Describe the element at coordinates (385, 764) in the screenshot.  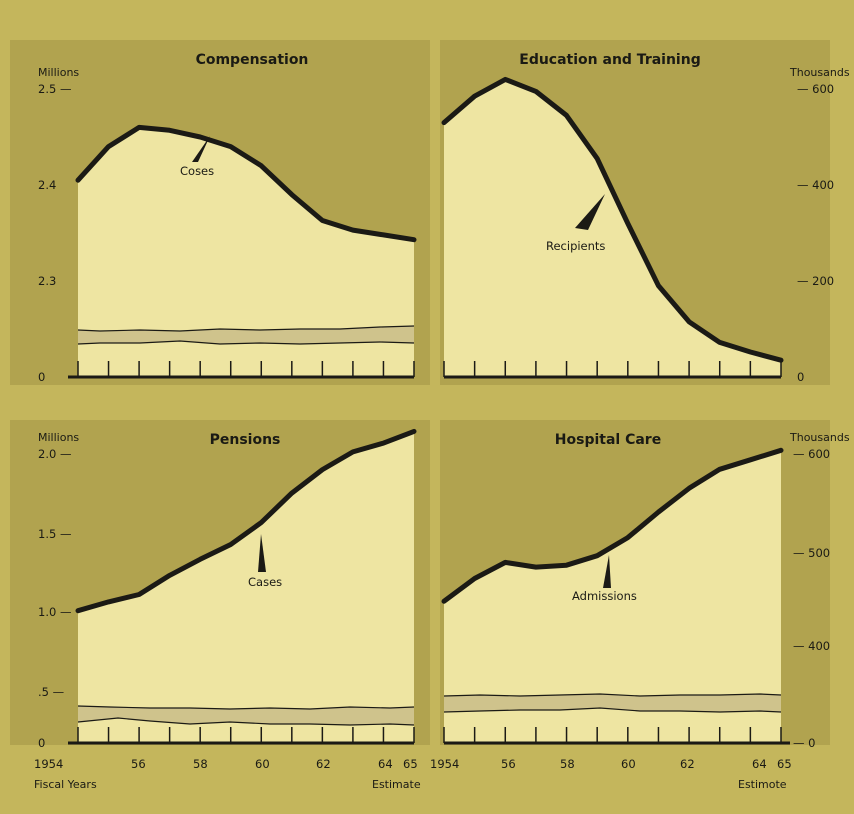
I see `x-tick-label-left: 64` at that location.